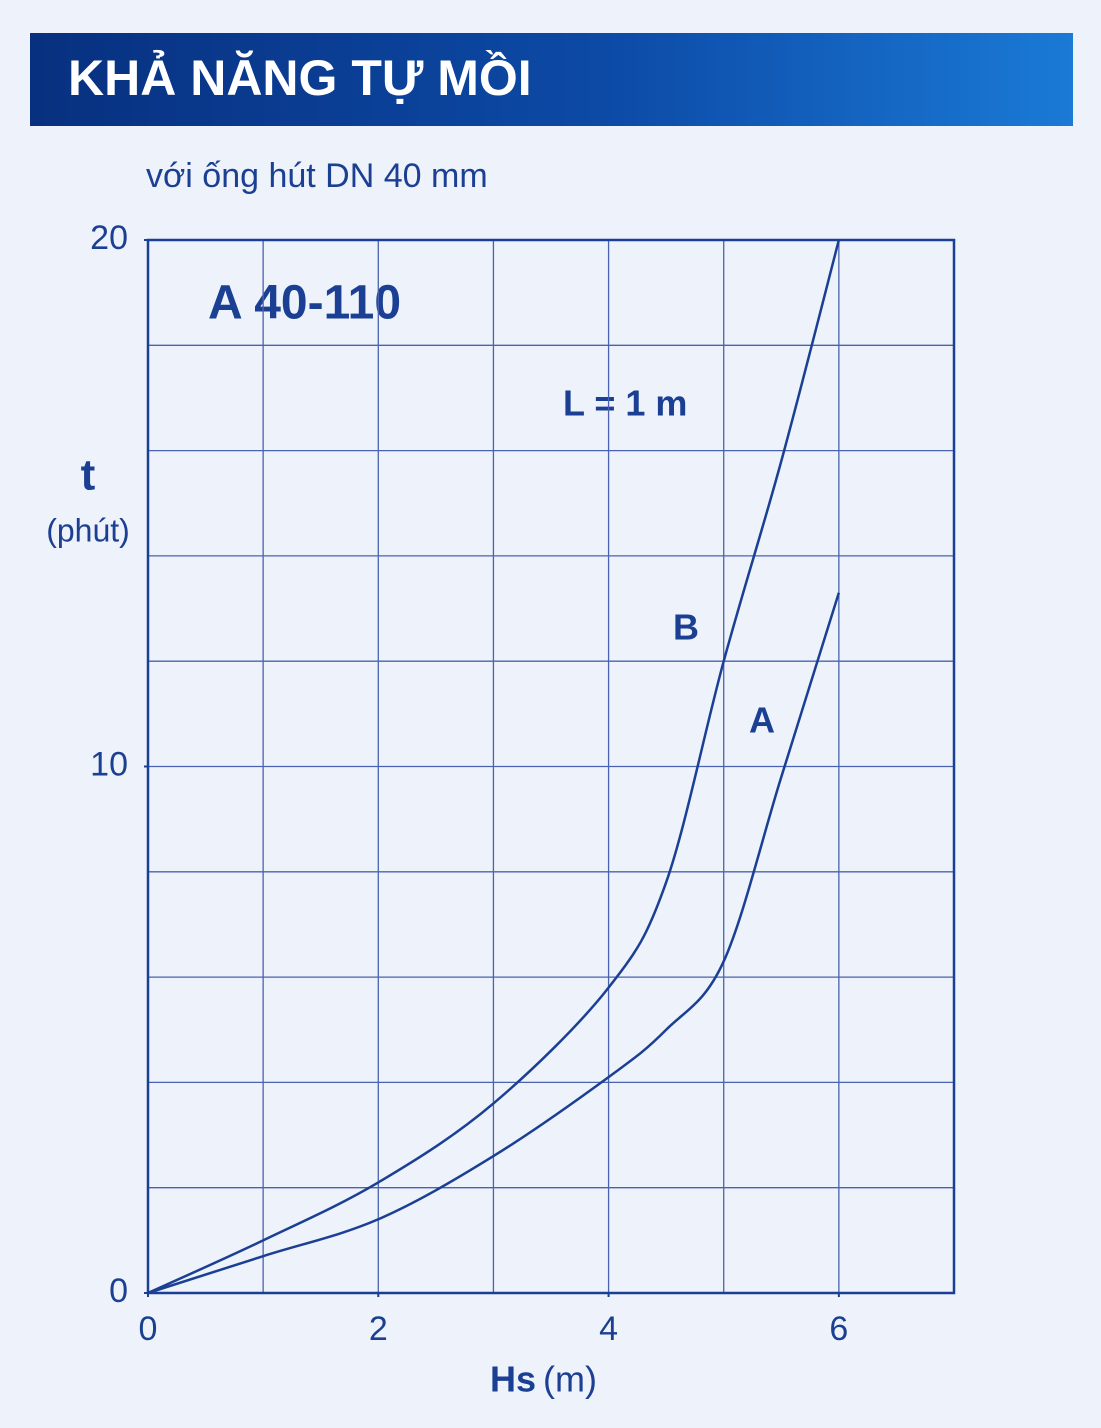 Image resolution: width=1101 pixels, height=1428 pixels. What do you see at coordinates (88, 475) in the screenshot?
I see `y-axis-label: t` at bounding box center [88, 475].